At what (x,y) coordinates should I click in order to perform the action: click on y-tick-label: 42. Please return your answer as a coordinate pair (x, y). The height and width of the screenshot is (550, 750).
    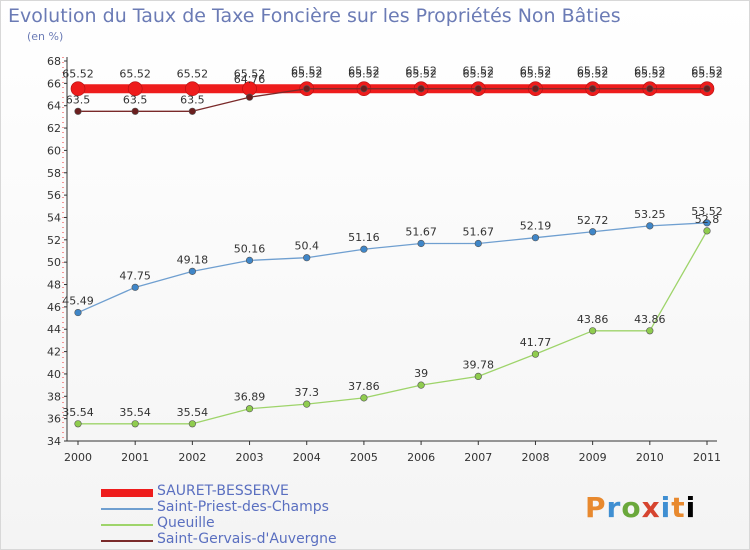
    Looking at the image, I should click on (54, 352).